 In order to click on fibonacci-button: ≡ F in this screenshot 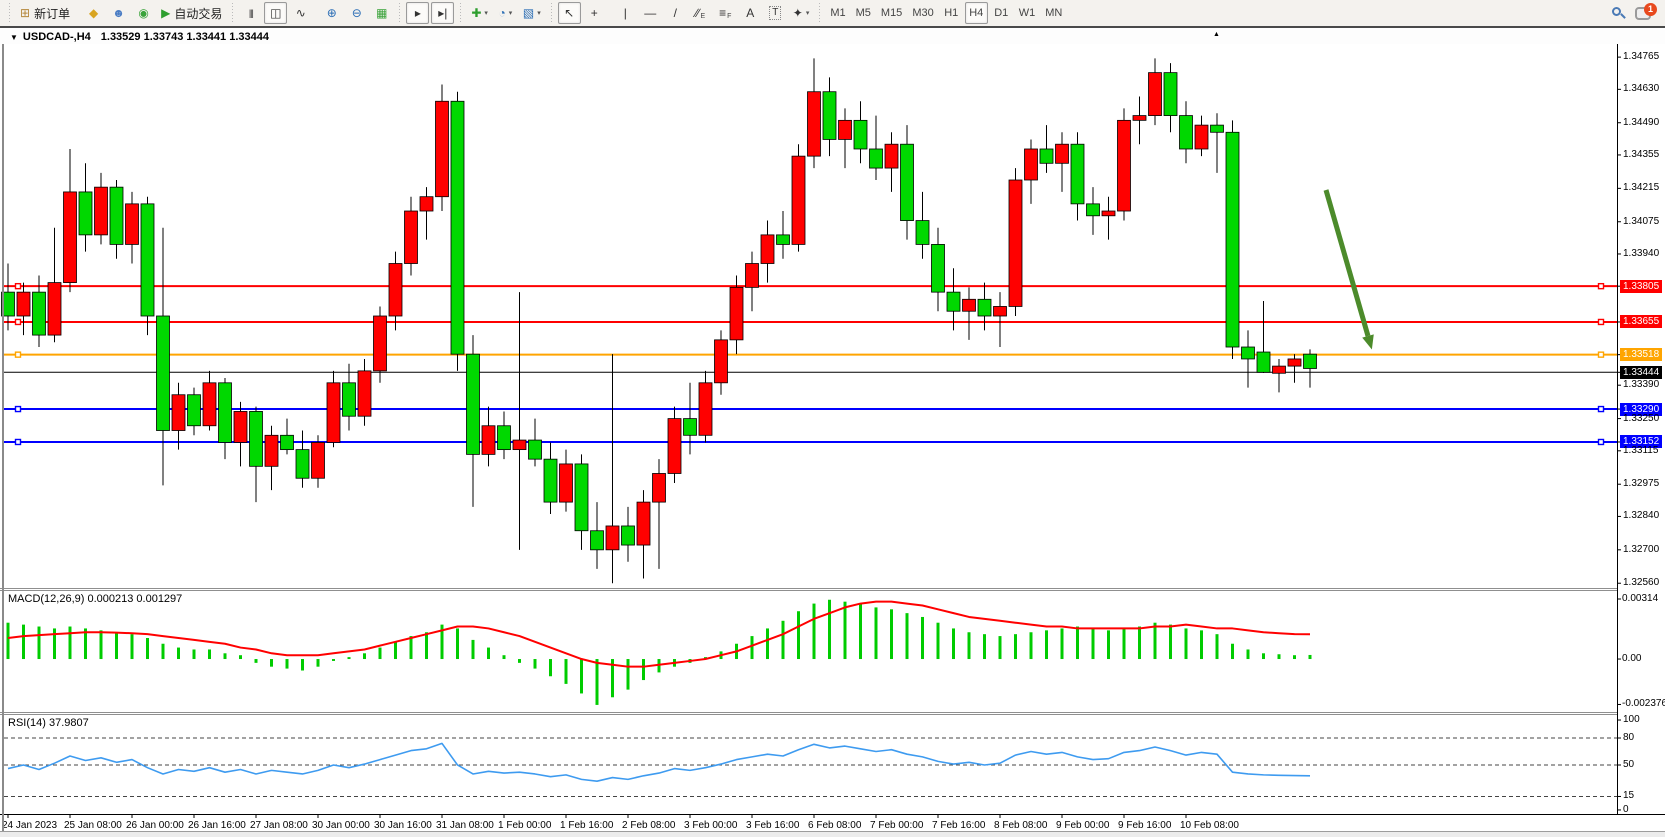, I will do `click(725, 13)`.